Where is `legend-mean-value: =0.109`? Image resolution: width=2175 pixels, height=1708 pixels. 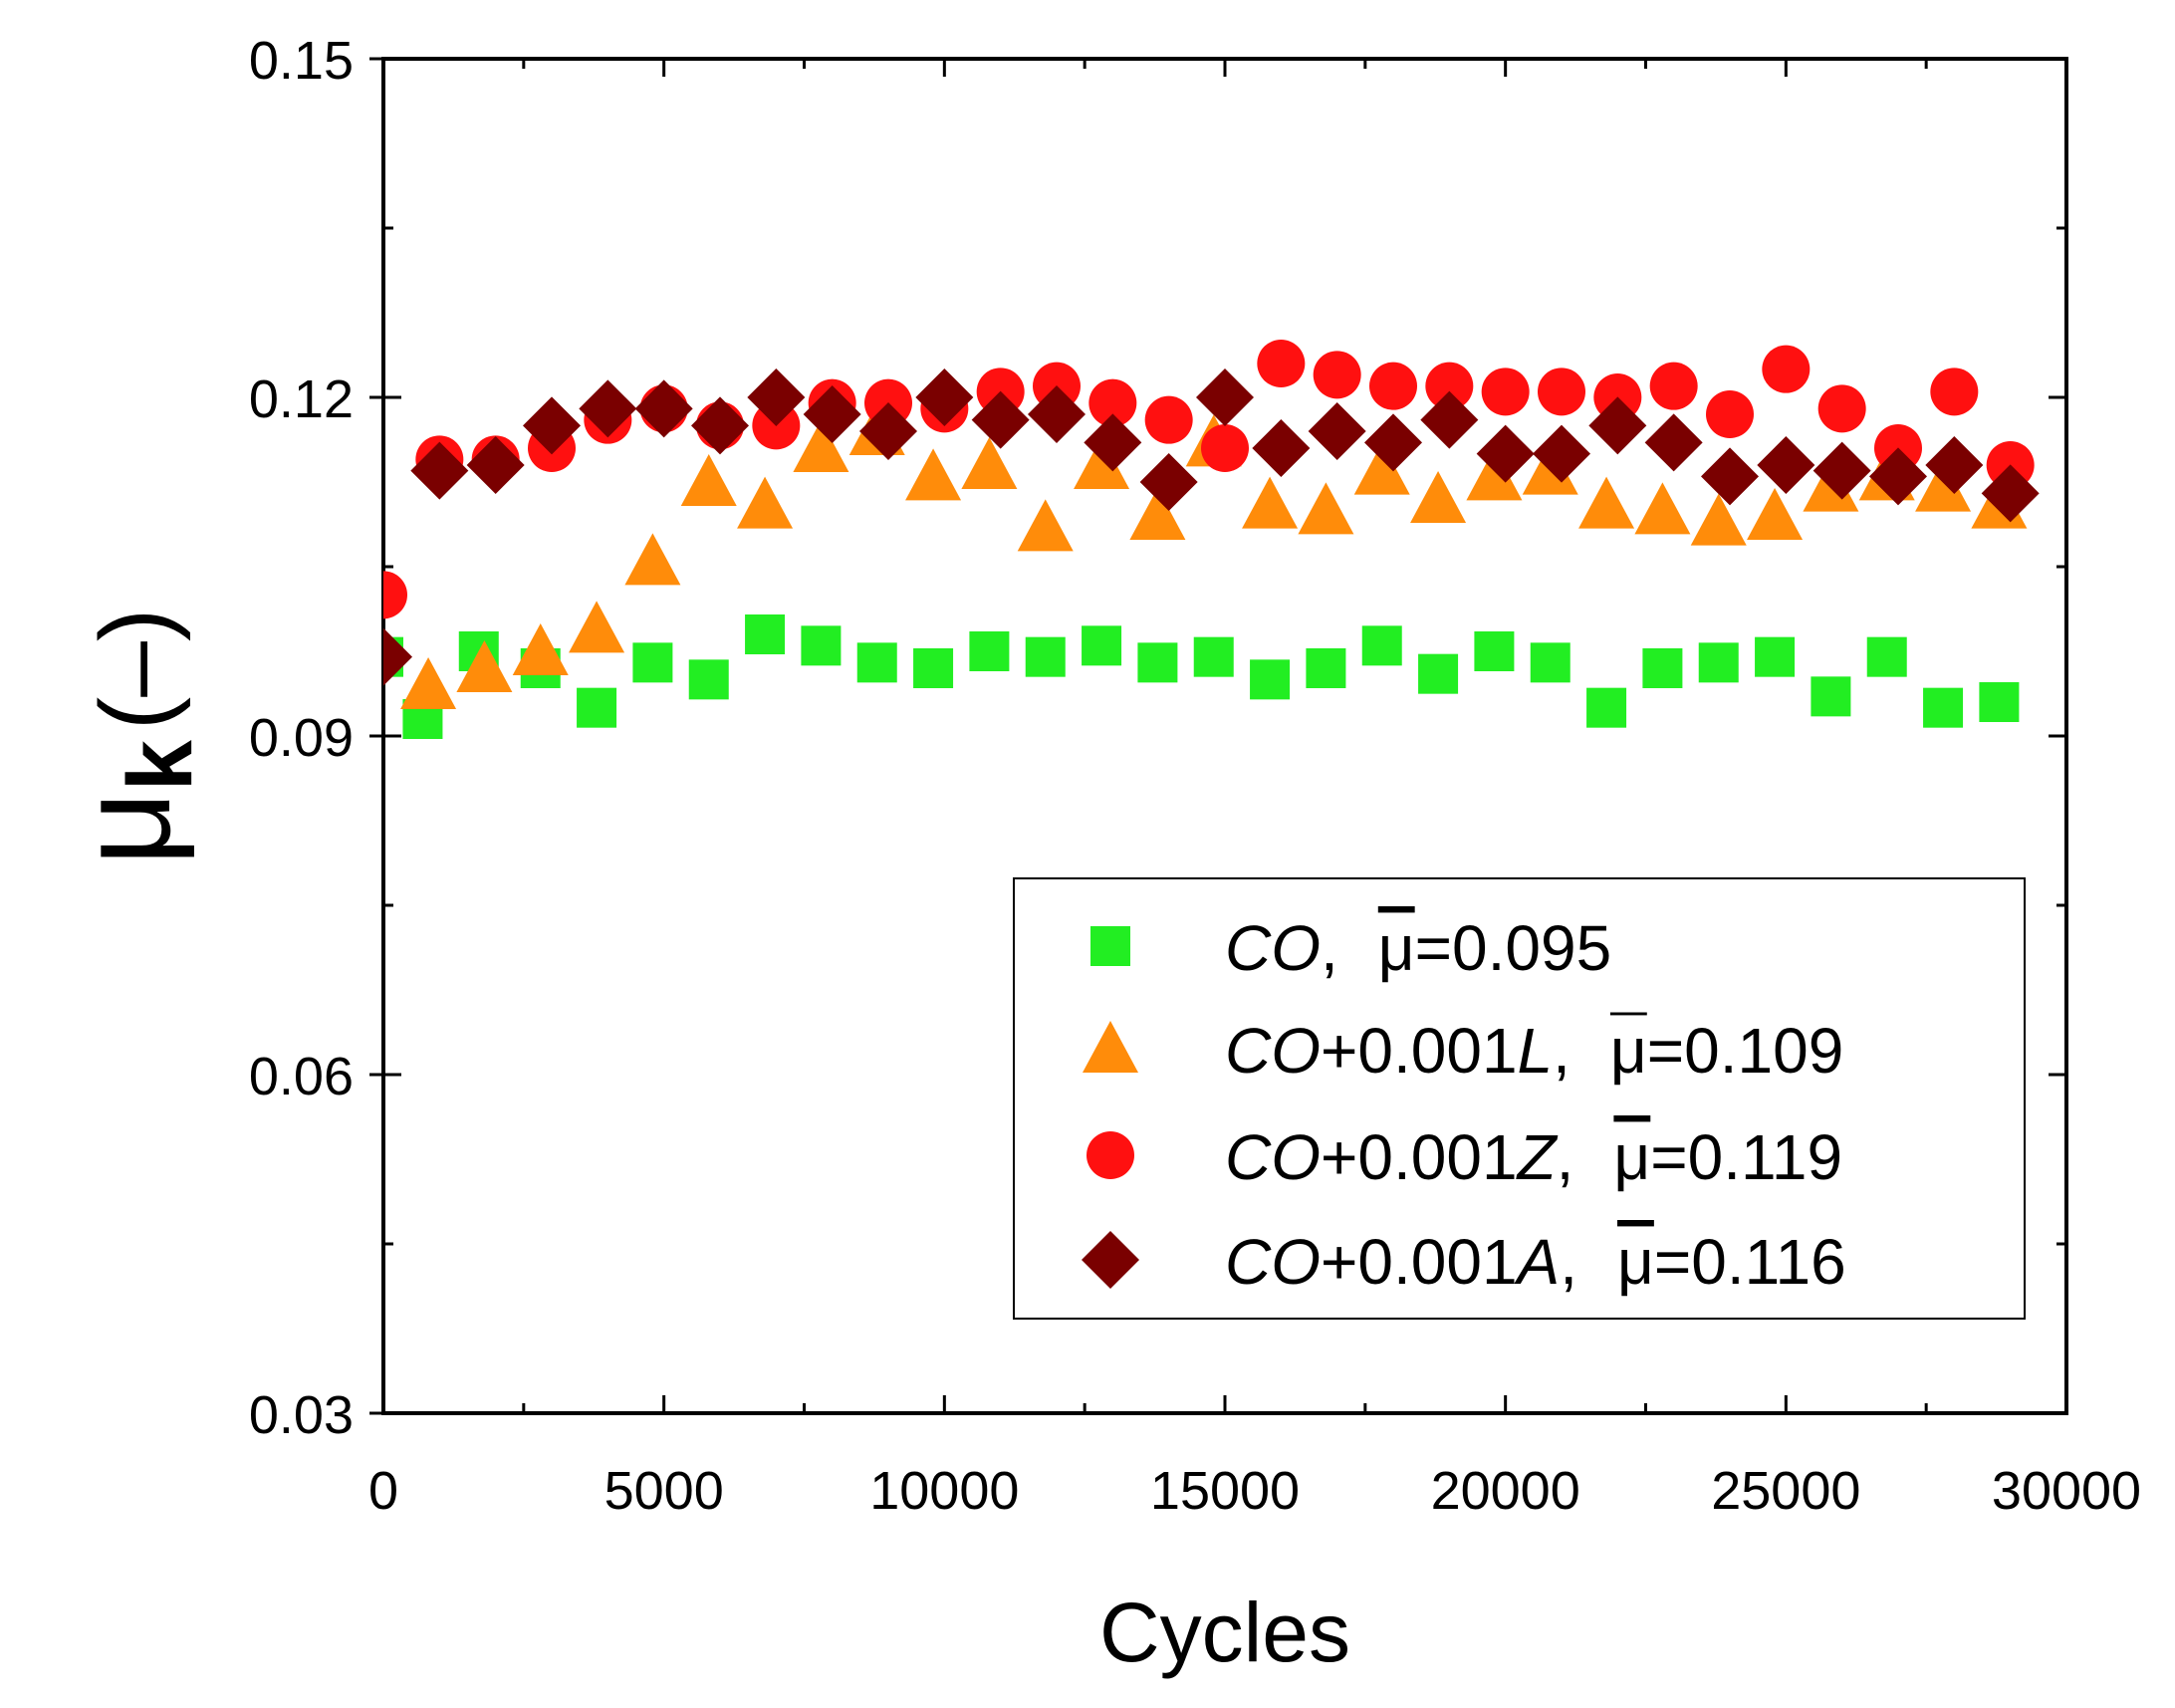
legend-mean-value: =0.109 is located at coordinates (1745, 1051).